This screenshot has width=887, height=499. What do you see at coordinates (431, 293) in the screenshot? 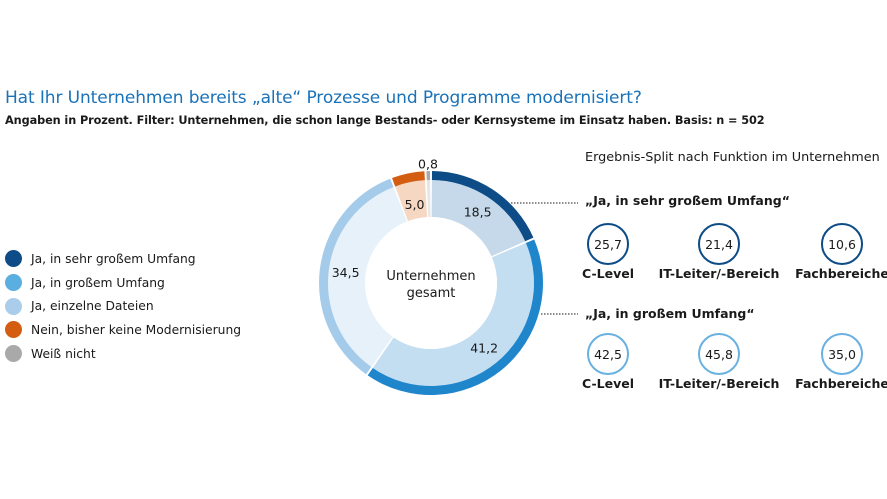
I see `donut-center-label: gesamt` at bounding box center [431, 293].